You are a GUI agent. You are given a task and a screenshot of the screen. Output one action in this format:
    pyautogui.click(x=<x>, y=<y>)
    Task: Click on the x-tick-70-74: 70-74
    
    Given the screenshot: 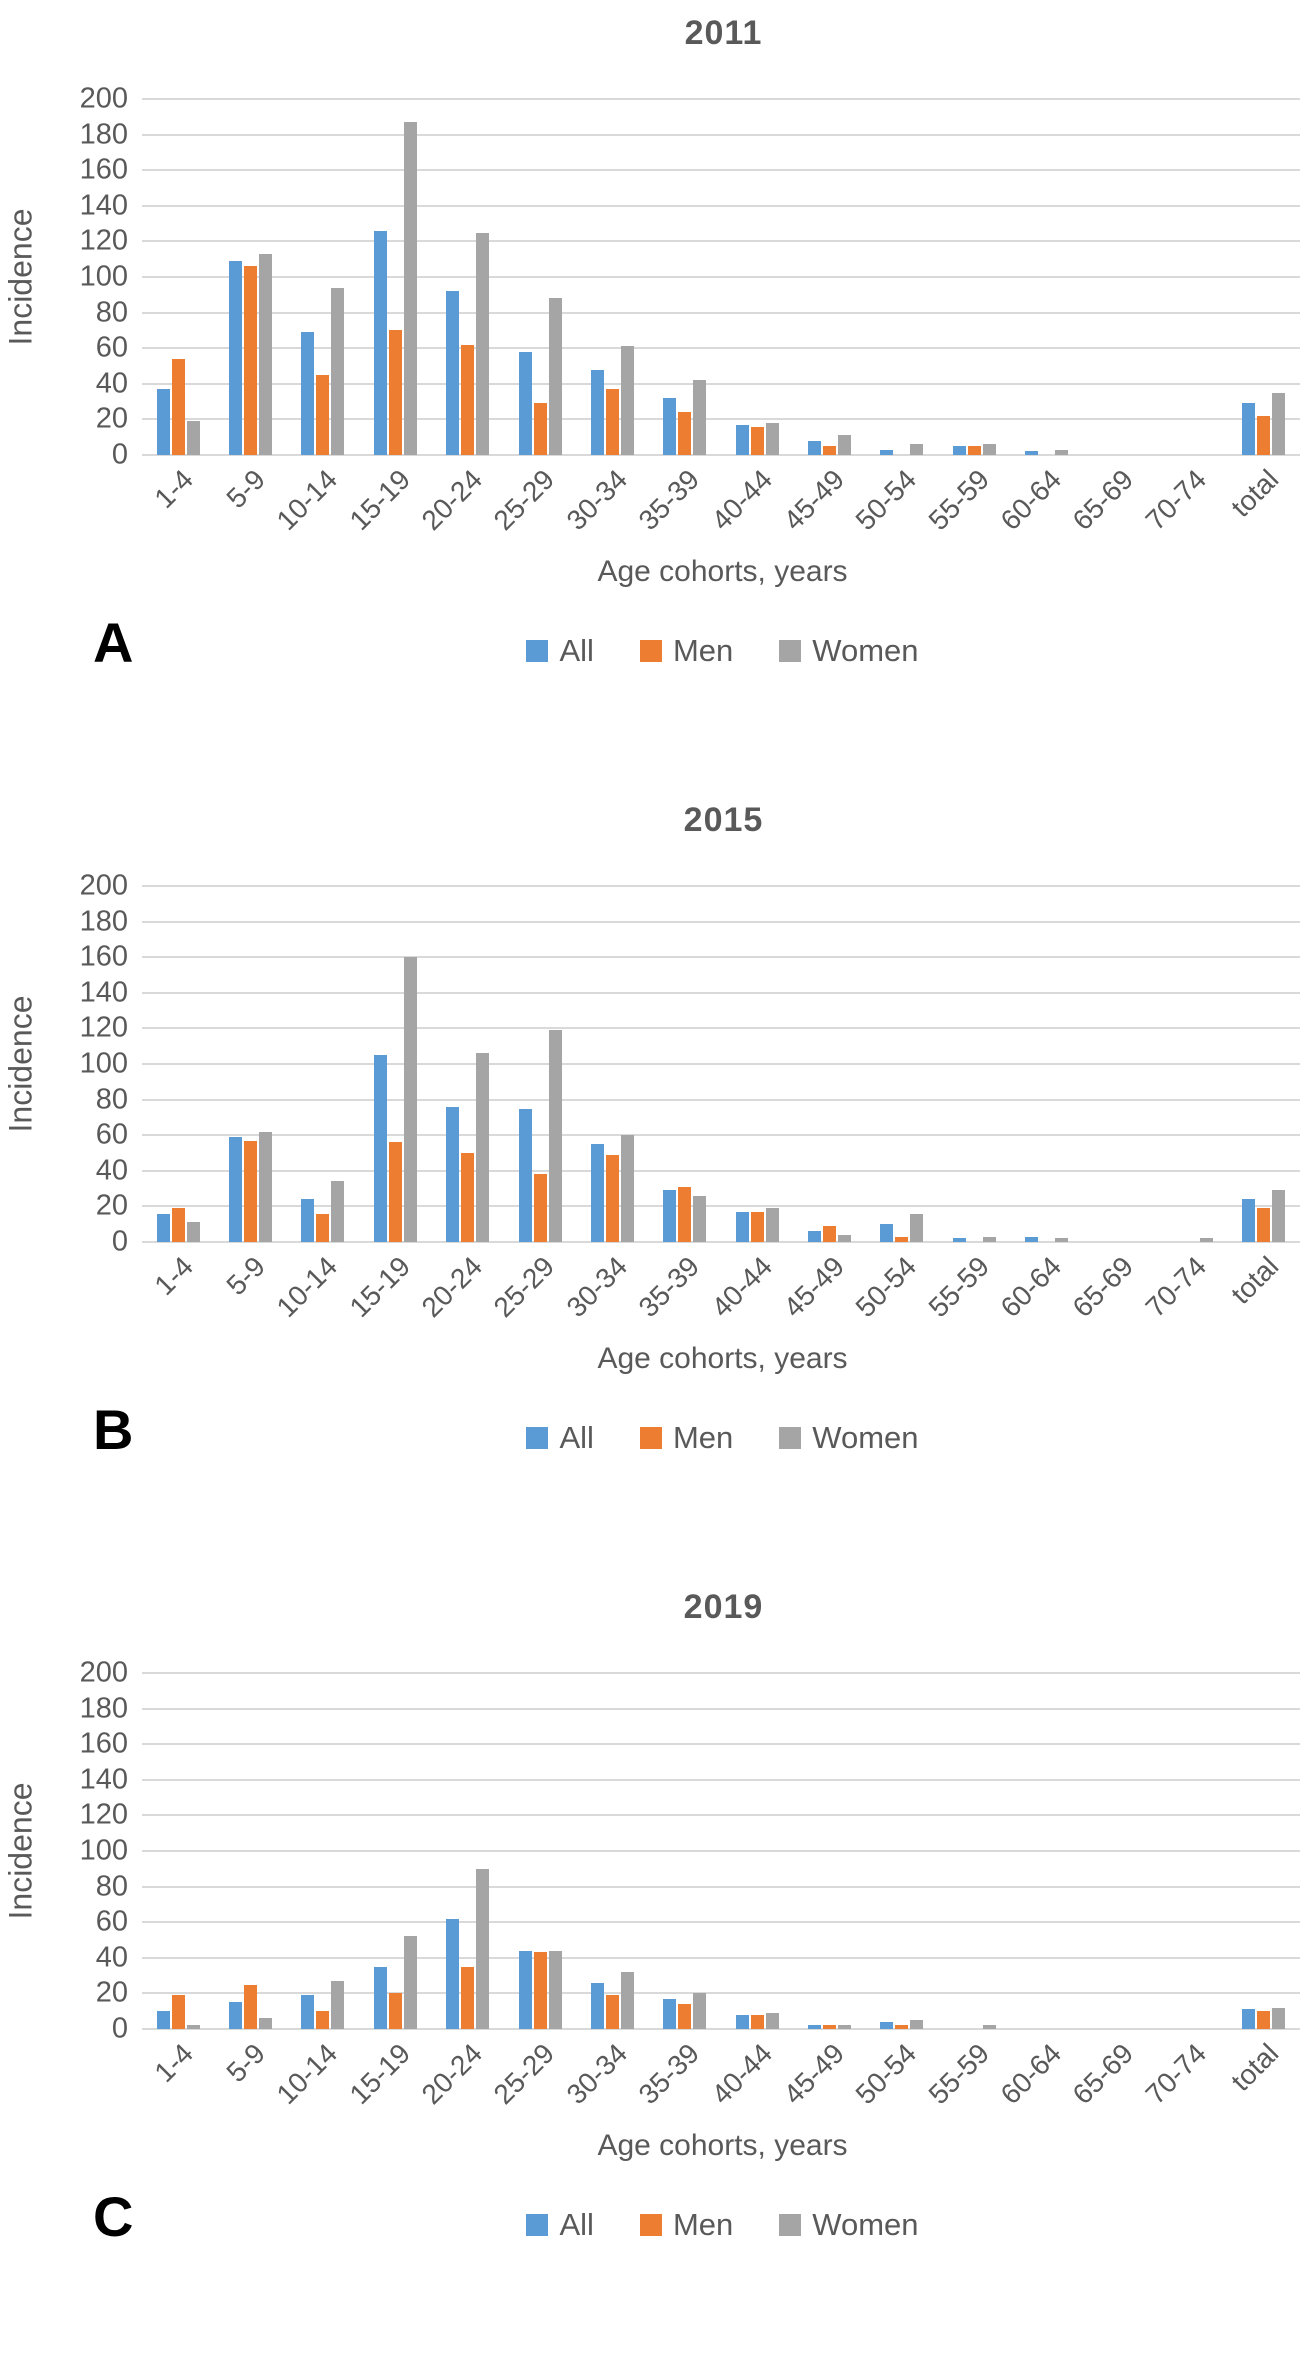 What is the action you would take?
    pyautogui.click(x=1183, y=2079)
    